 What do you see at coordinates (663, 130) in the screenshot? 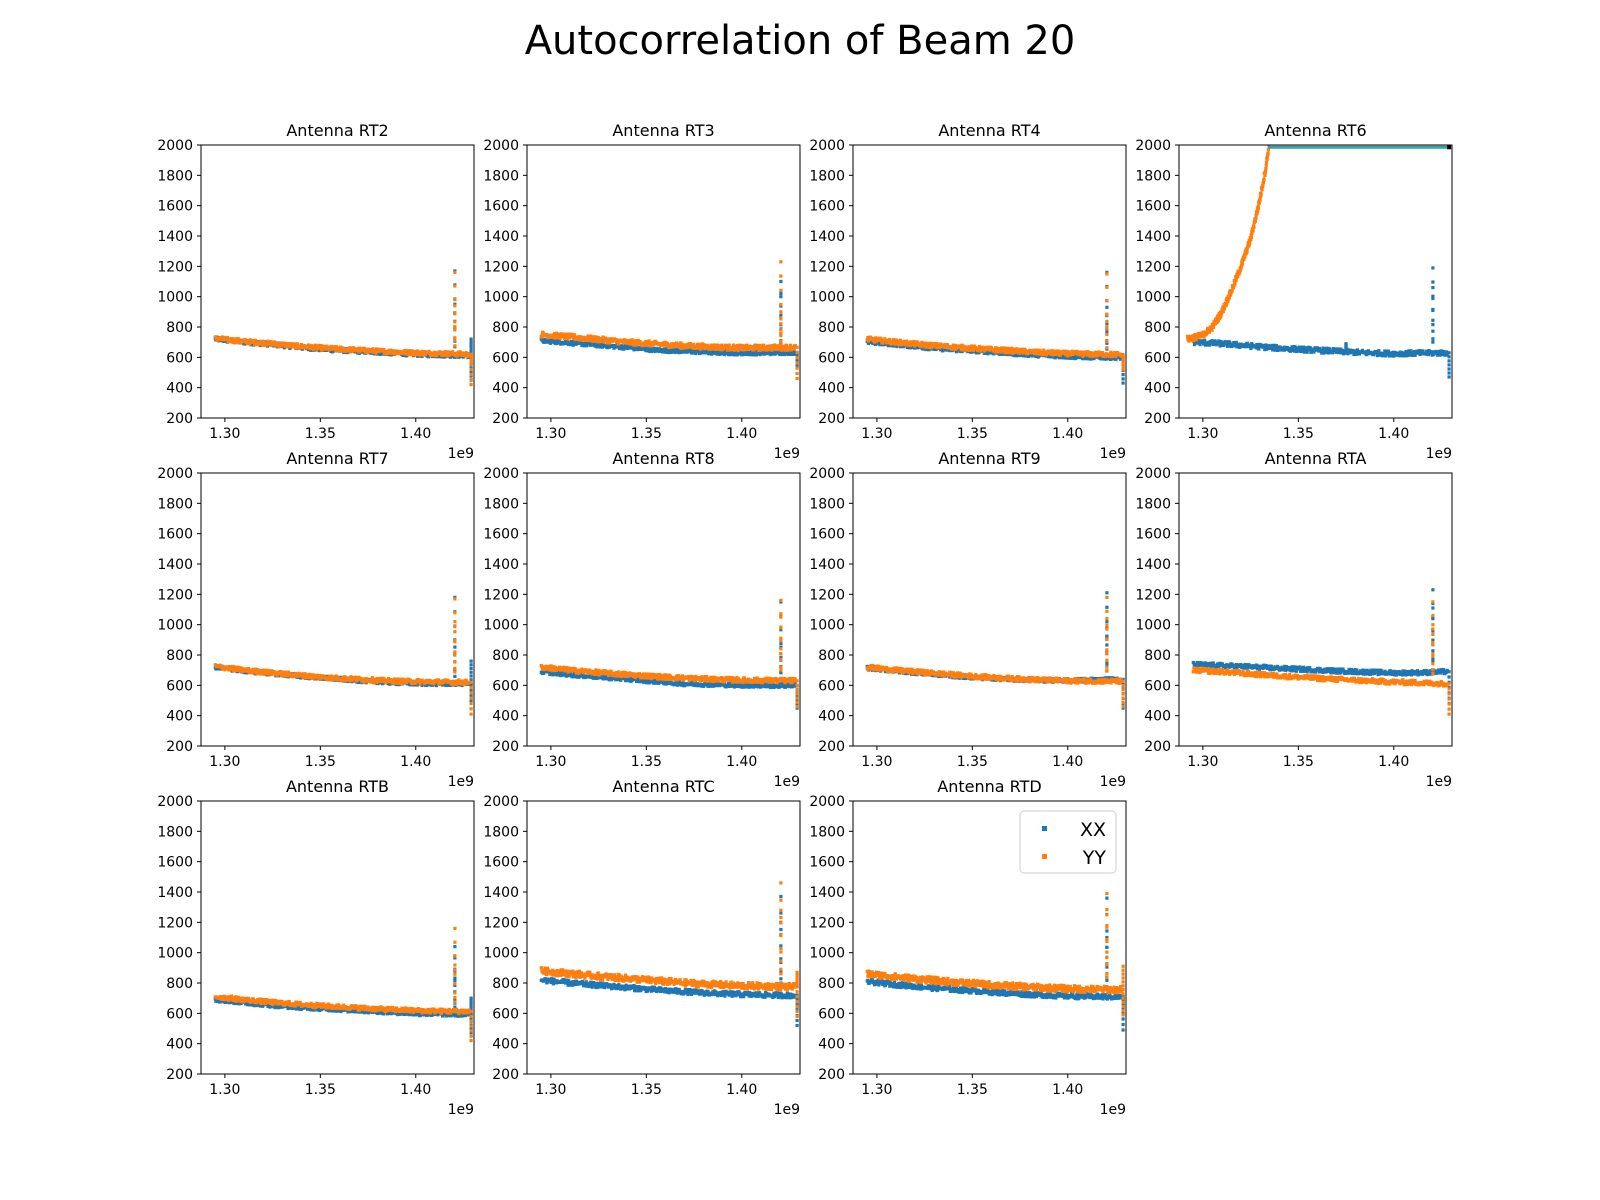
I see `panel-title: Antenna RT3` at bounding box center [663, 130].